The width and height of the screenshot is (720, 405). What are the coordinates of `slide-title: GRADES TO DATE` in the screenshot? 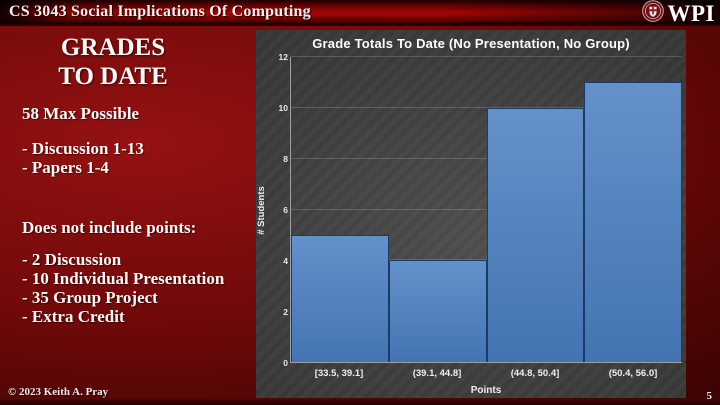 It's located at (113, 63).